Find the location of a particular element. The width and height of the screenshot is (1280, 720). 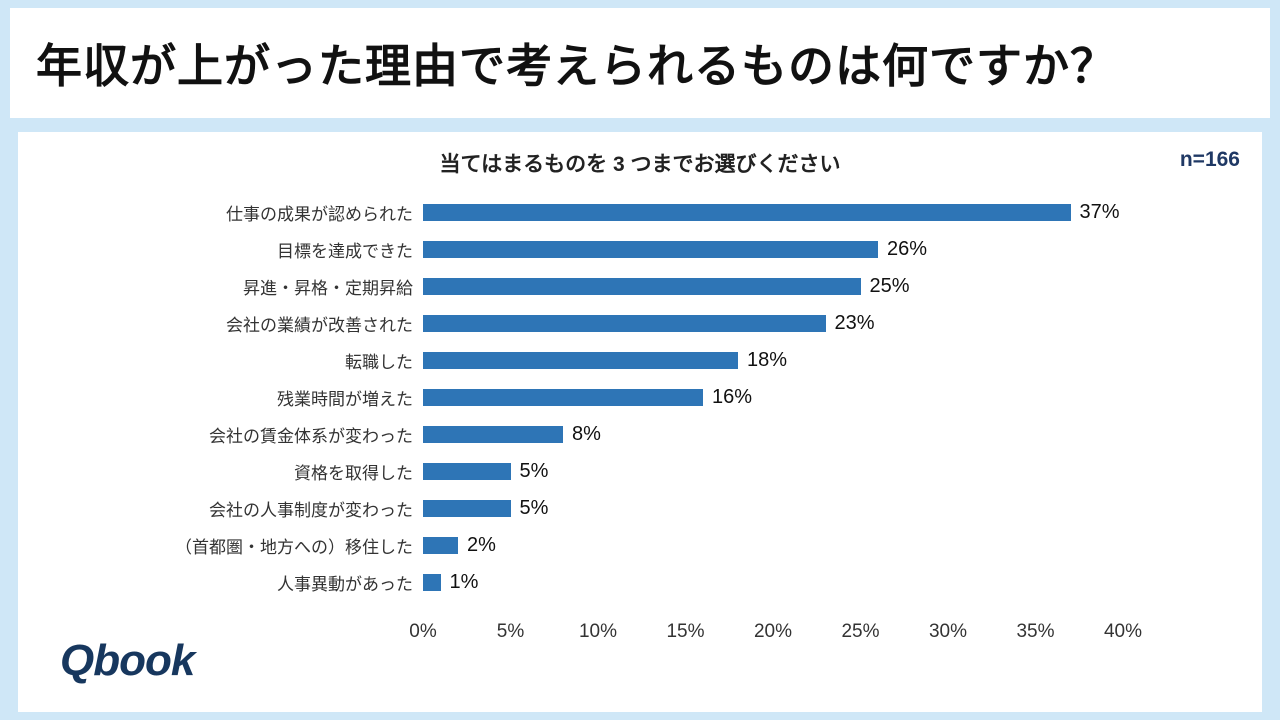

sample-size-badge: n=166 is located at coordinates (1209, 159).